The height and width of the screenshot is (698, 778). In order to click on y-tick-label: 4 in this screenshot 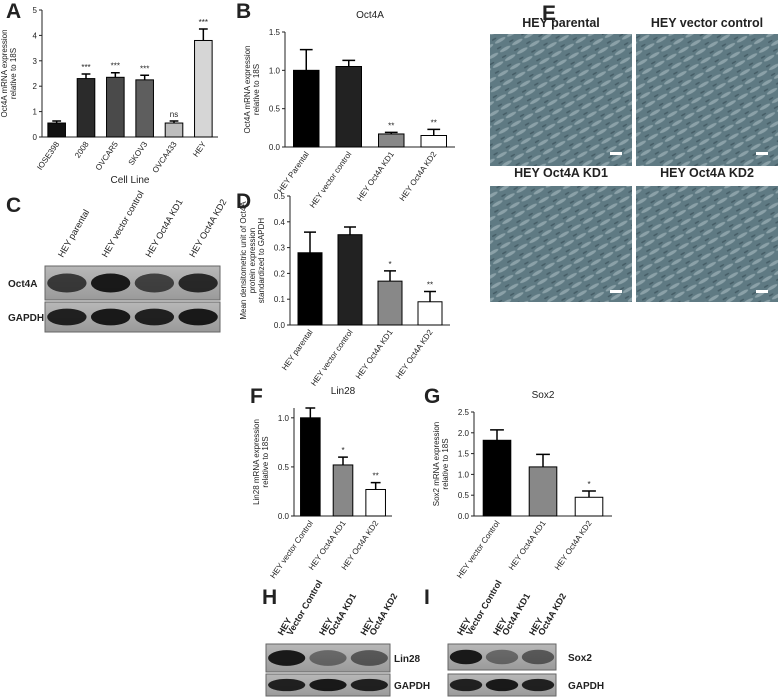, I will do `click(35, 35)`.